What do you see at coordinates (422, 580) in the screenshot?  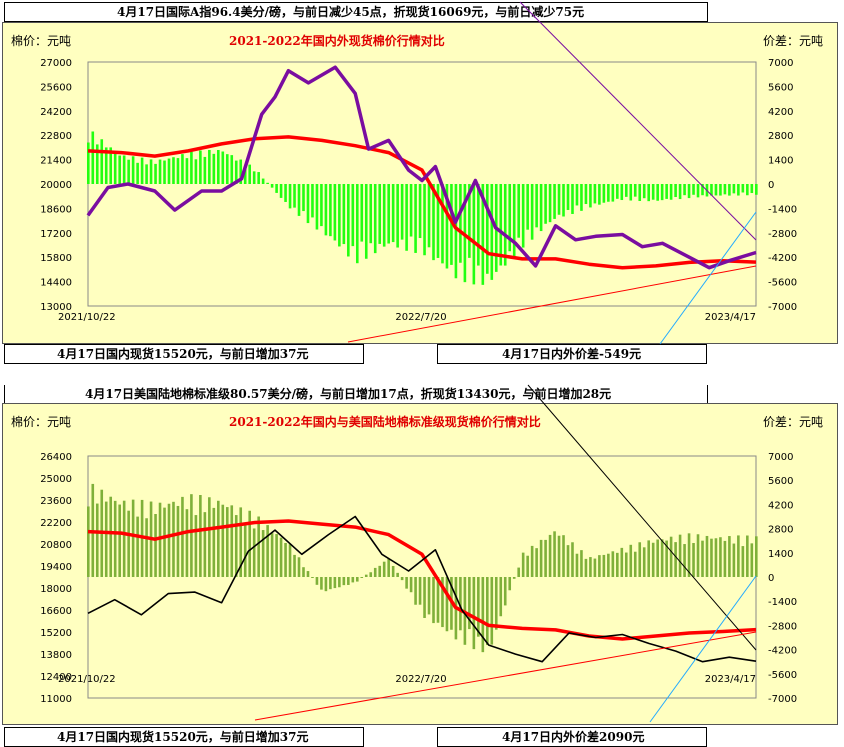 I see `chart2-line-domestic` at bounding box center [422, 580].